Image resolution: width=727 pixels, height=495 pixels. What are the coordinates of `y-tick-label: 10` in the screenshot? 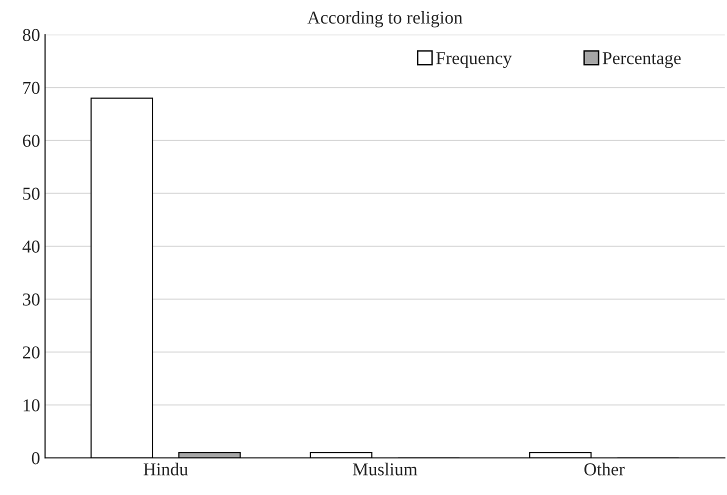 It's located at (32, 405).